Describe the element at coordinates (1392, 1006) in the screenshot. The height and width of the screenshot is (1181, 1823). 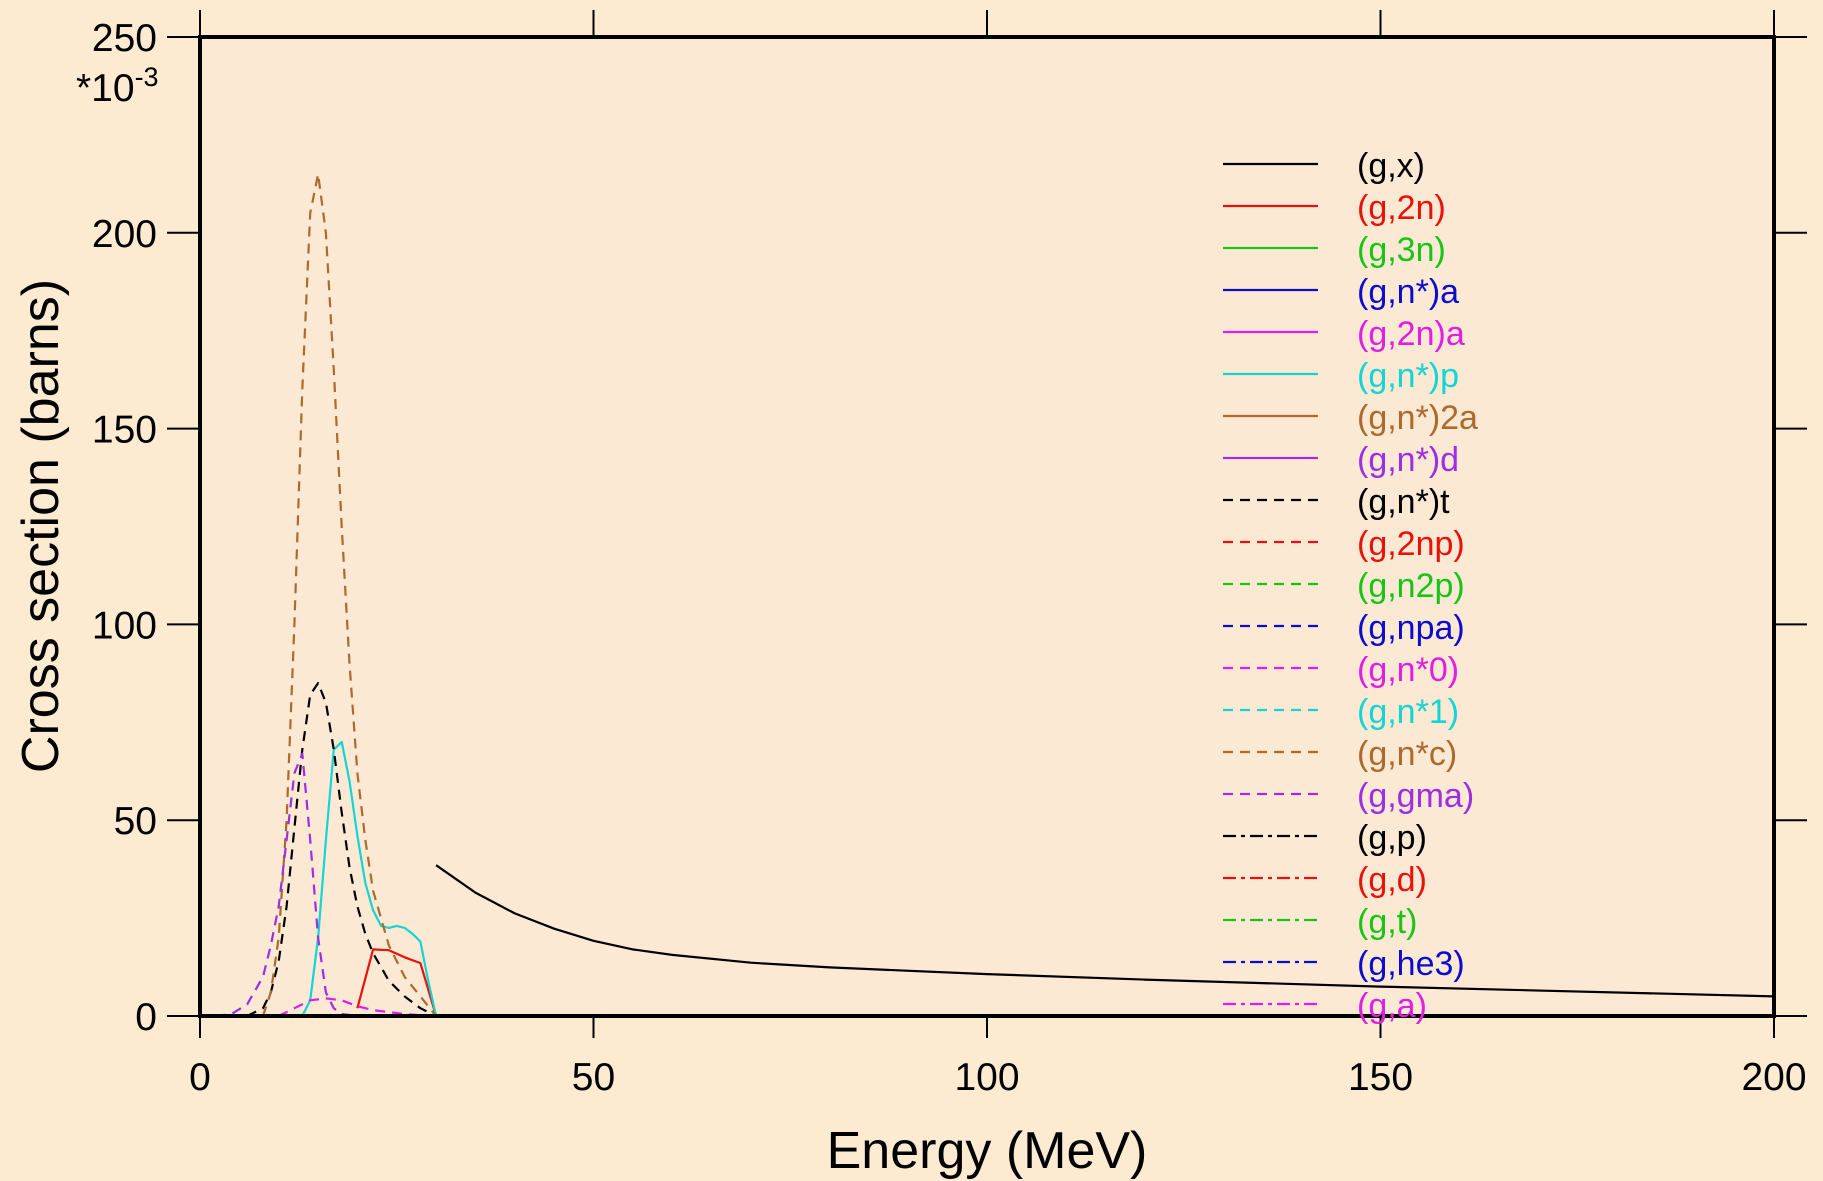
I see `legend-label: (g,a)` at that location.